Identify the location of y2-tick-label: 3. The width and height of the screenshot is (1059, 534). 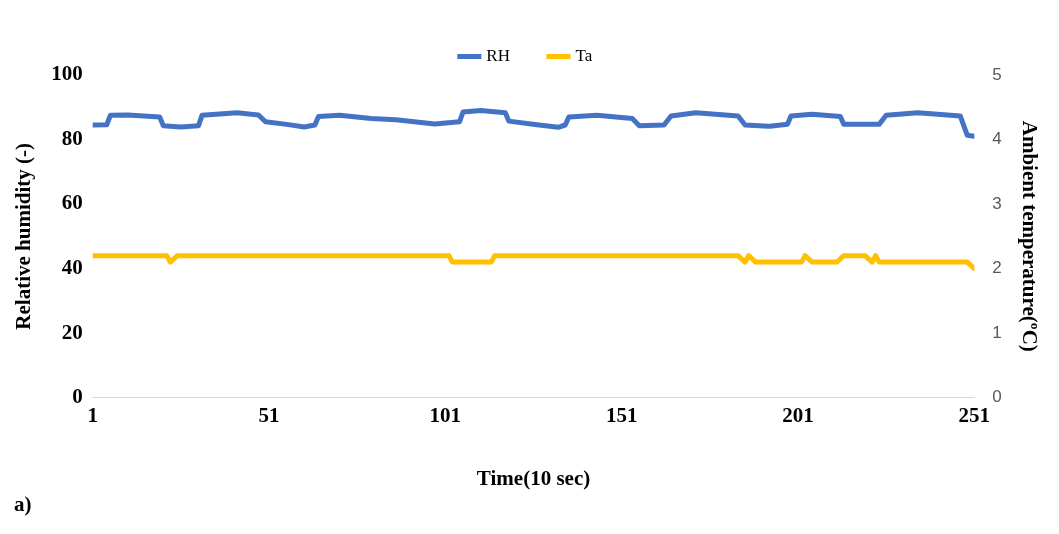
(997, 203).